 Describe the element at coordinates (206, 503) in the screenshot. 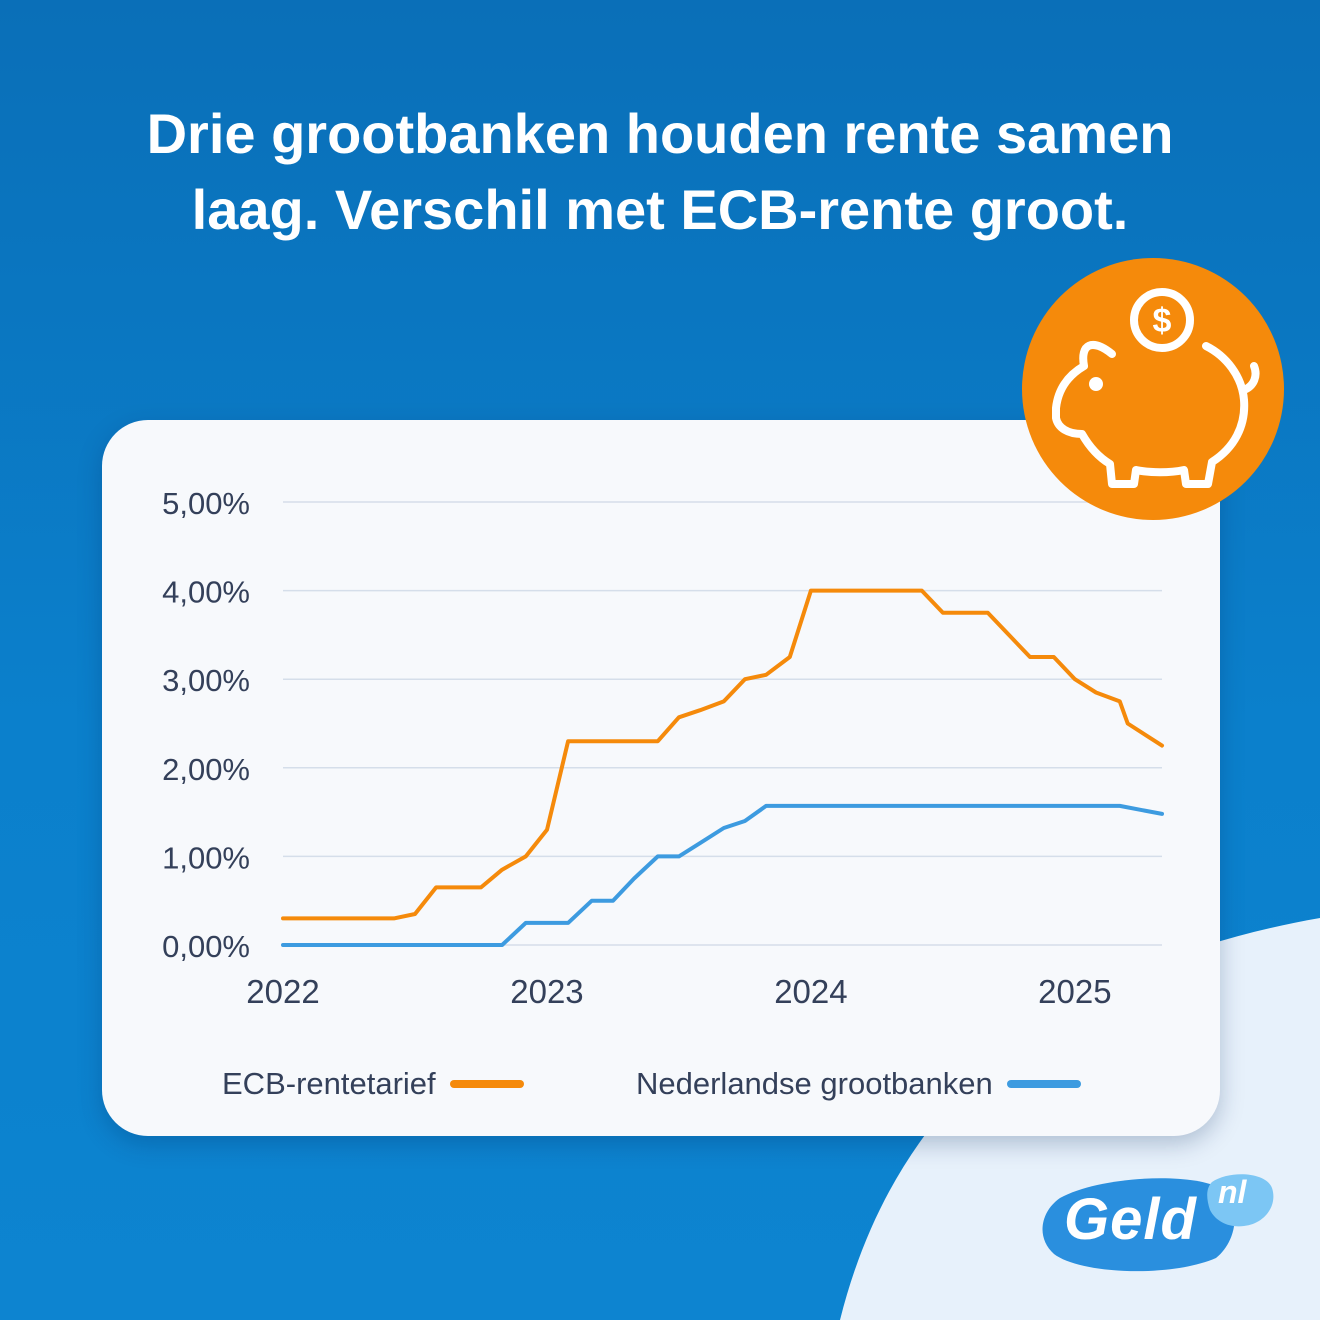

I see `y-tick-label: 5,00%` at that location.